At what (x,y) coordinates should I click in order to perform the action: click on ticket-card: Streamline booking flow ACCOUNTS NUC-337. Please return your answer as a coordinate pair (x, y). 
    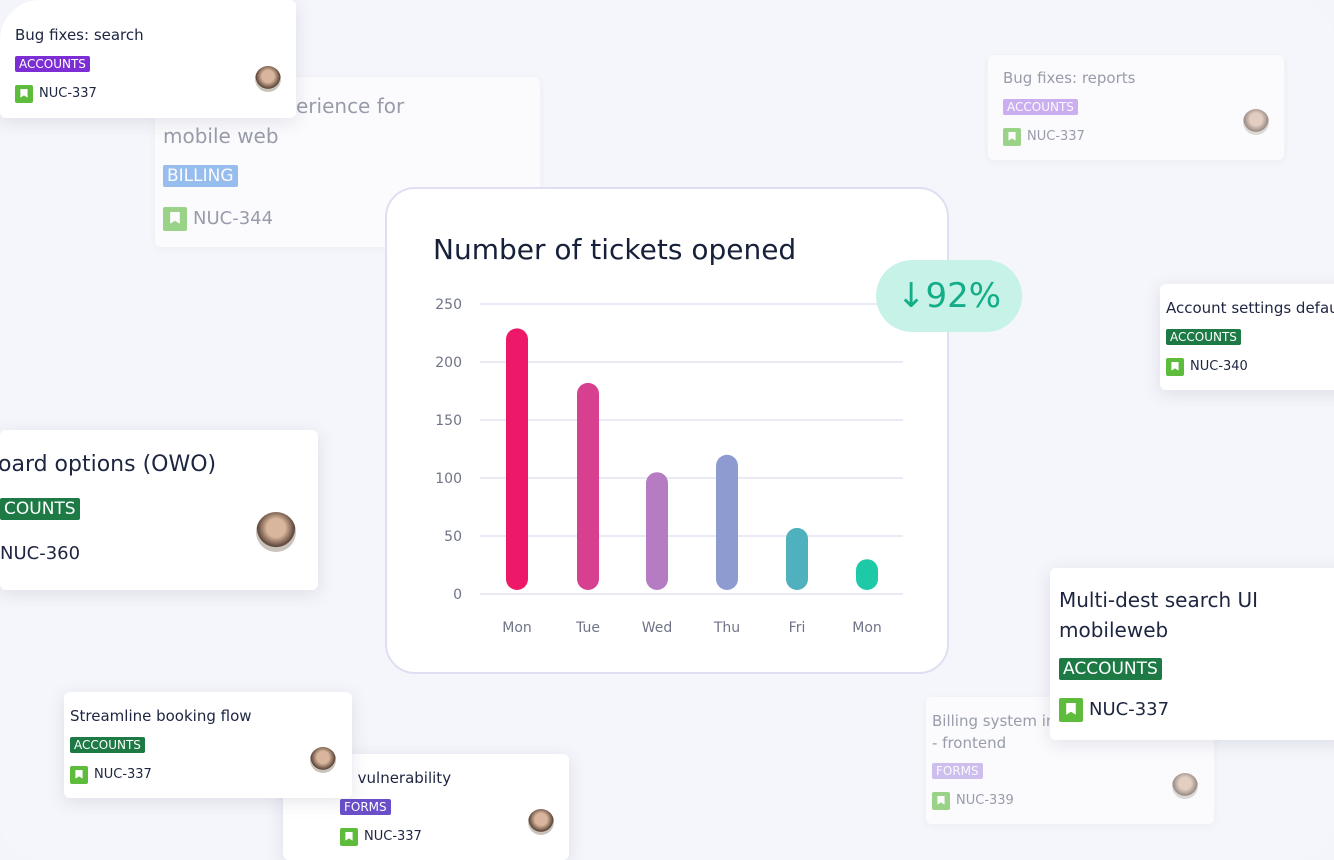
    Looking at the image, I should click on (208, 745).